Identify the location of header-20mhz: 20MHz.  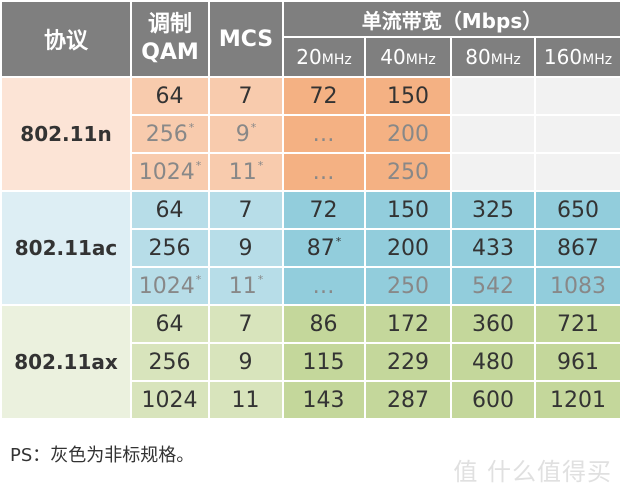
(324, 57).